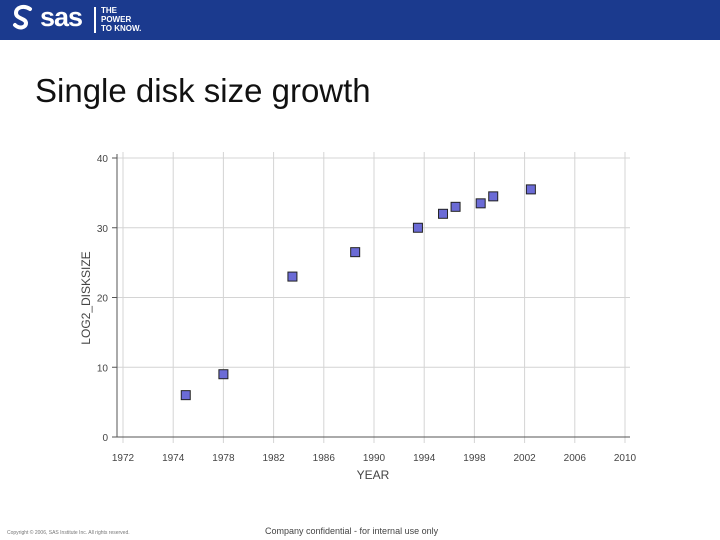 The height and width of the screenshot is (540, 720). Describe the element at coordinates (373, 475) in the screenshot. I see `x-axis-title: YEAR` at that location.